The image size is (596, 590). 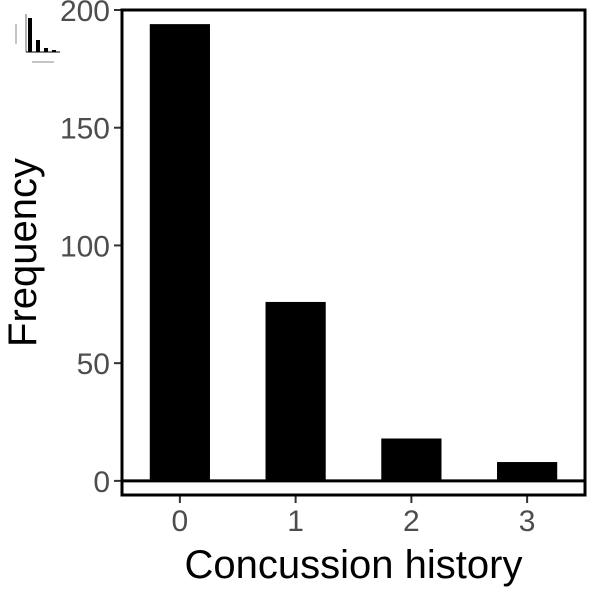 What do you see at coordinates (354, 516) in the screenshot?
I see `x-axis-ticks: 0 1 2 3` at bounding box center [354, 516].